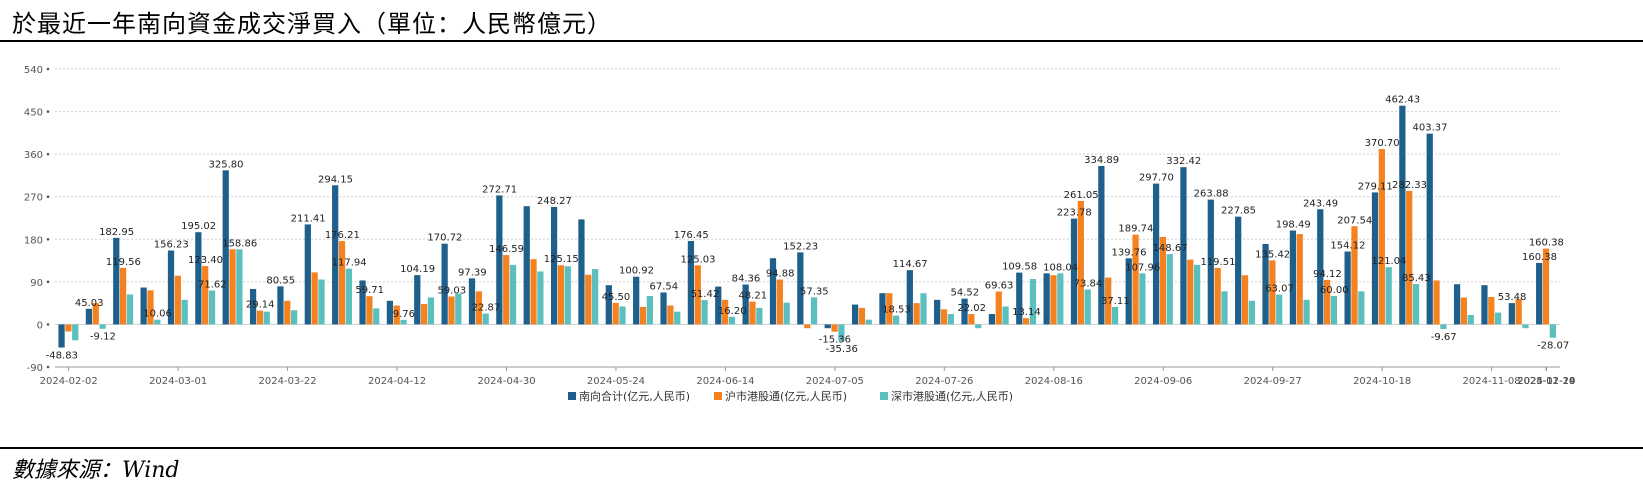 This screenshot has height=486, width=1643. I want to click on data-label: 211.41, so click(308, 218).